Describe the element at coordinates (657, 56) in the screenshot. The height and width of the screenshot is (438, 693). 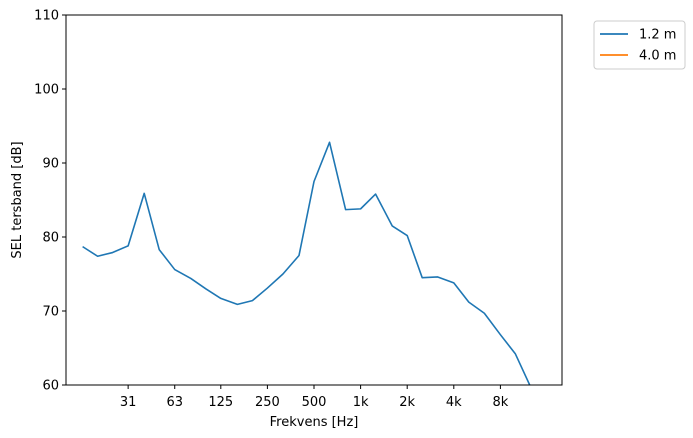
I see `legend-label: 4.0 m` at that location.